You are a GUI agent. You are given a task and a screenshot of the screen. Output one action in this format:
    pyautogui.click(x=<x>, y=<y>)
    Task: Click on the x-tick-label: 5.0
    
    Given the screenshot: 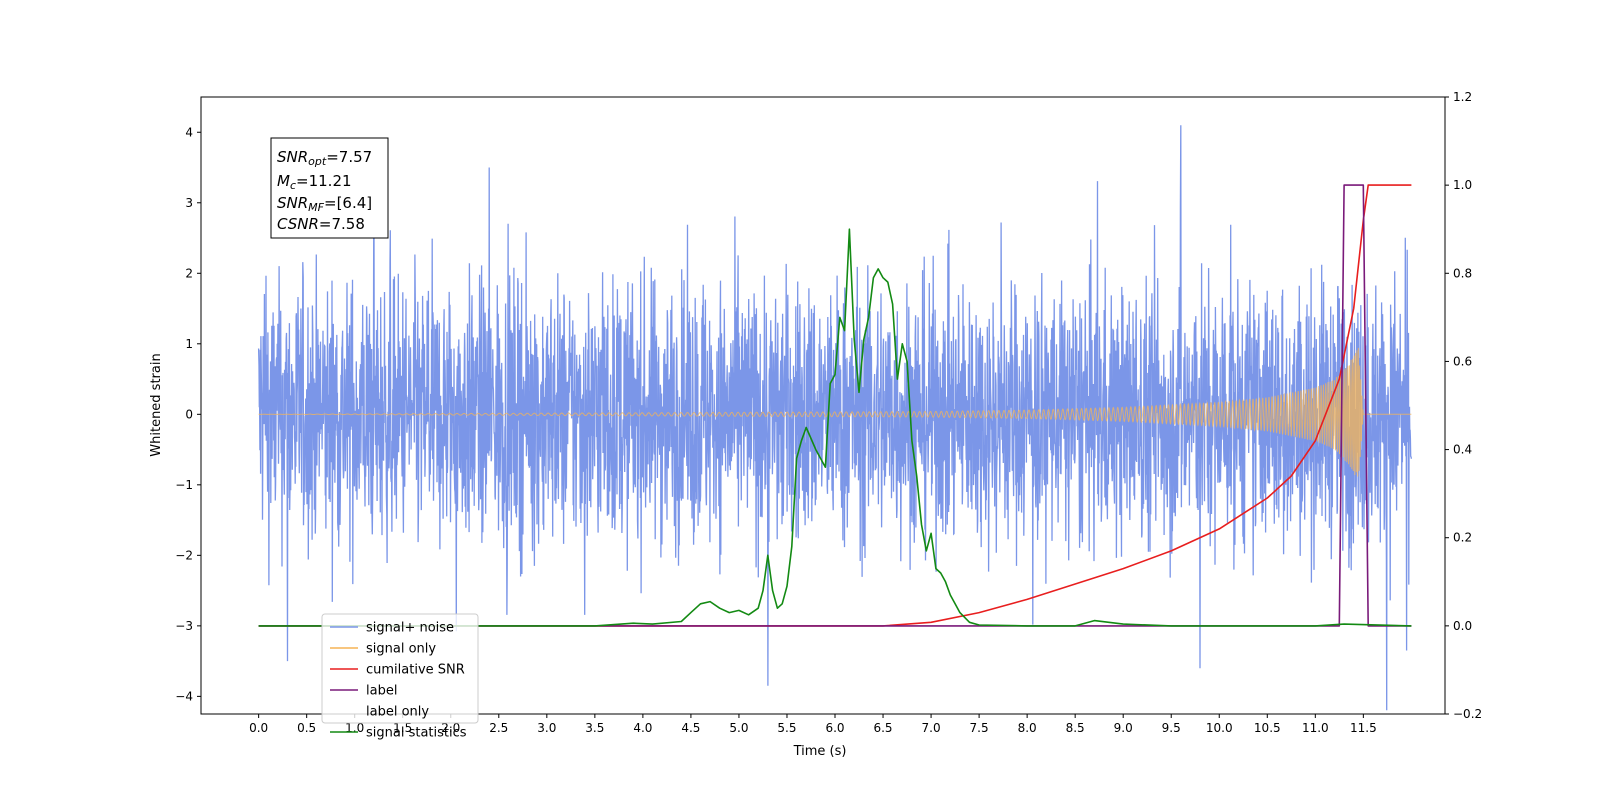 What is the action you would take?
    pyautogui.click(x=738, y=728)
    